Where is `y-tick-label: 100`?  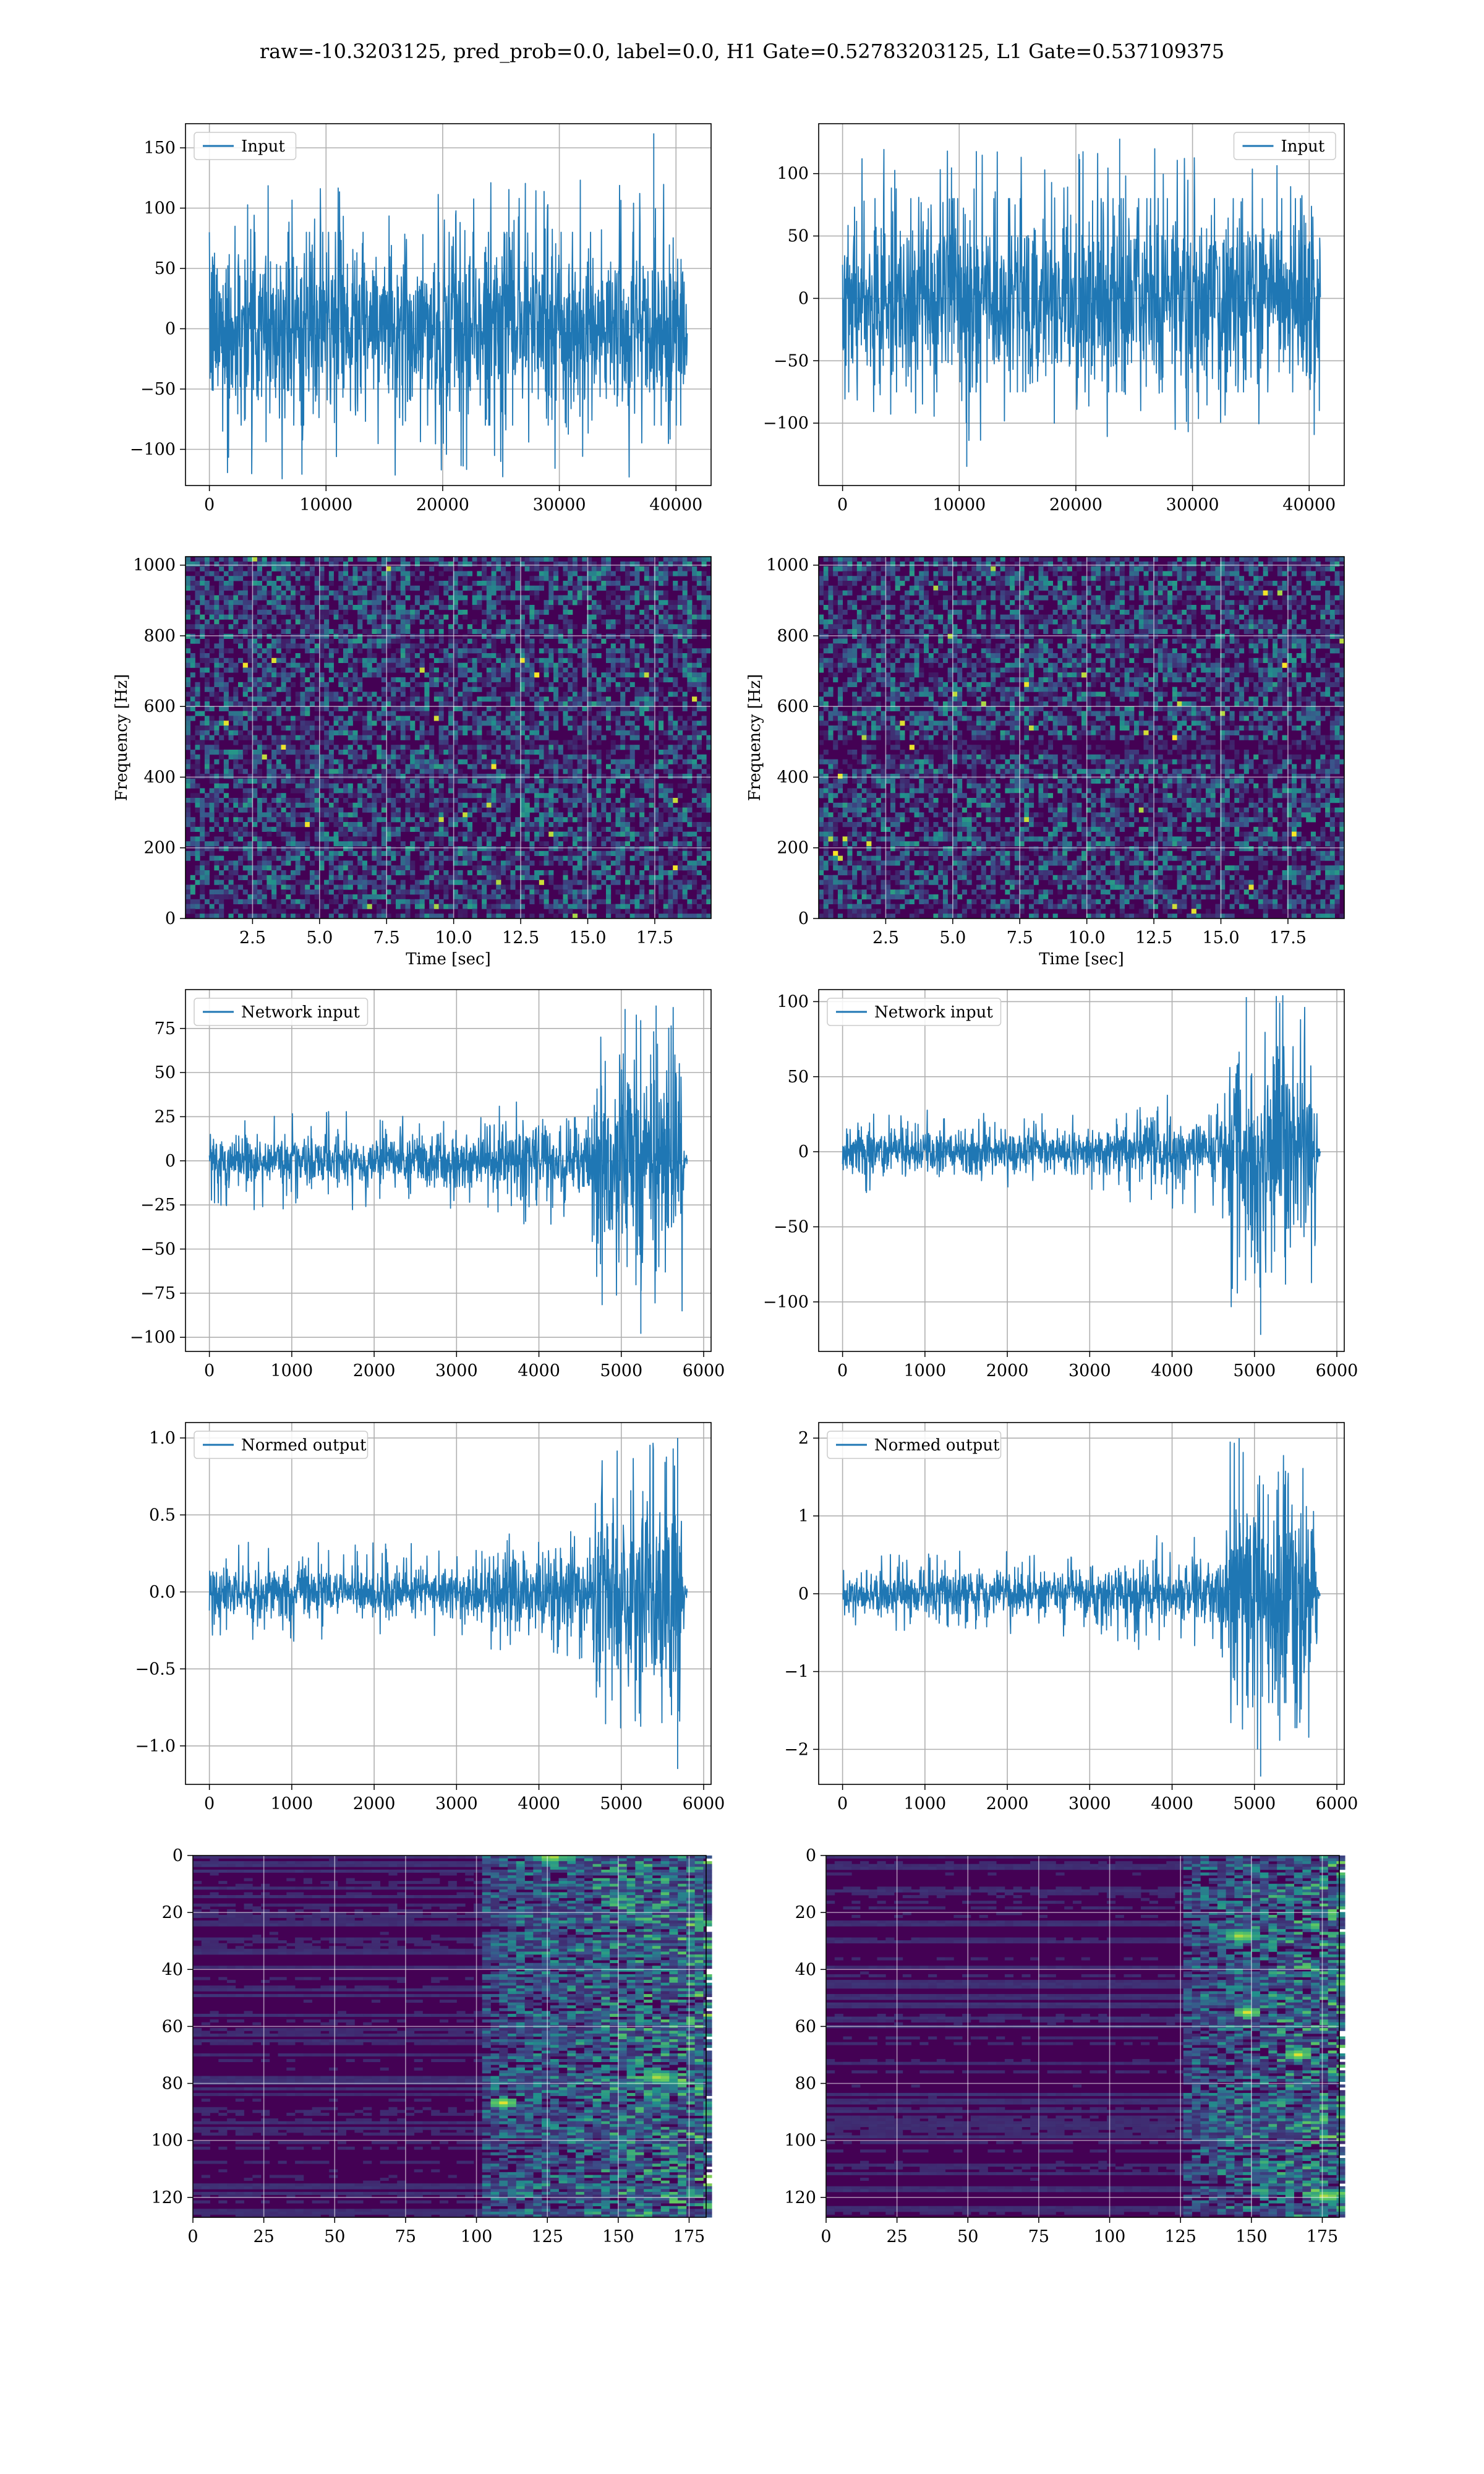 y-tick-label: 100 is located at coordinates (793, 175).